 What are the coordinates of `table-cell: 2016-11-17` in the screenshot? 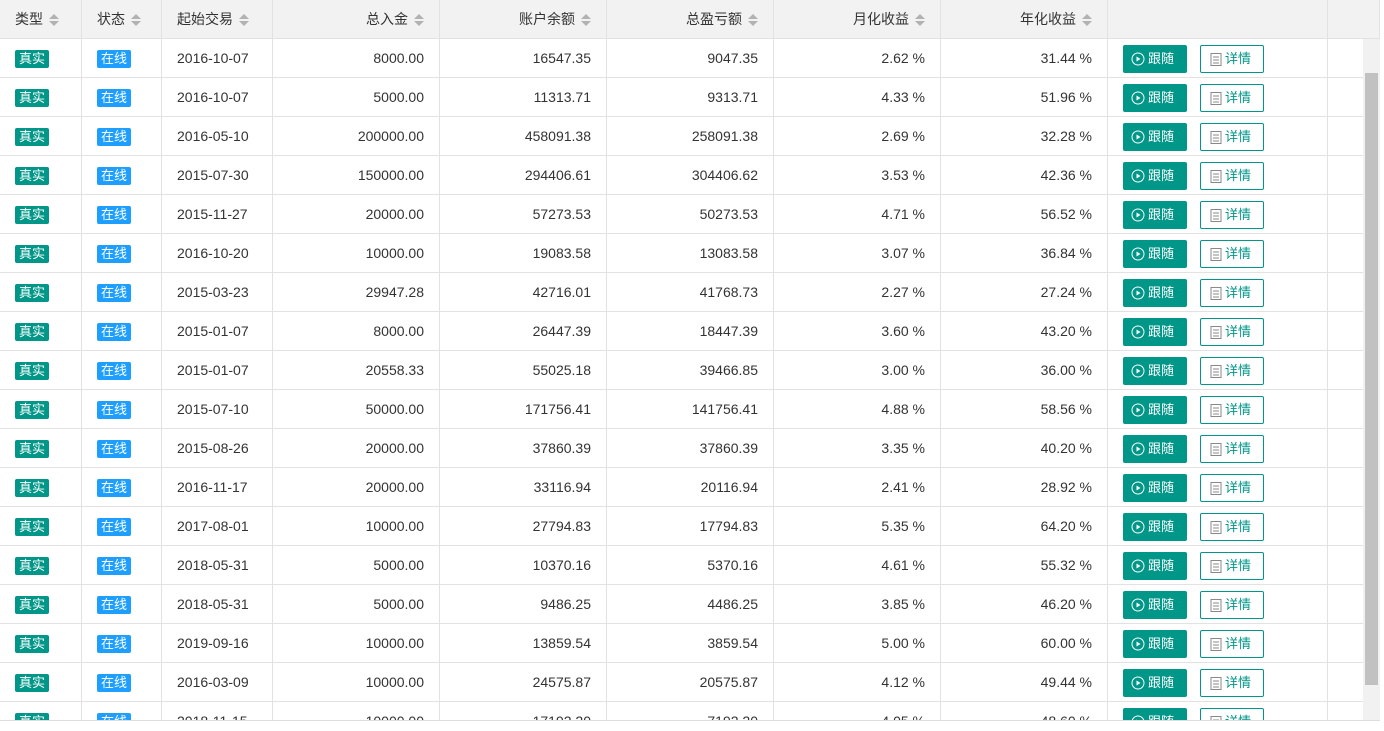 It's located at (217, 487).